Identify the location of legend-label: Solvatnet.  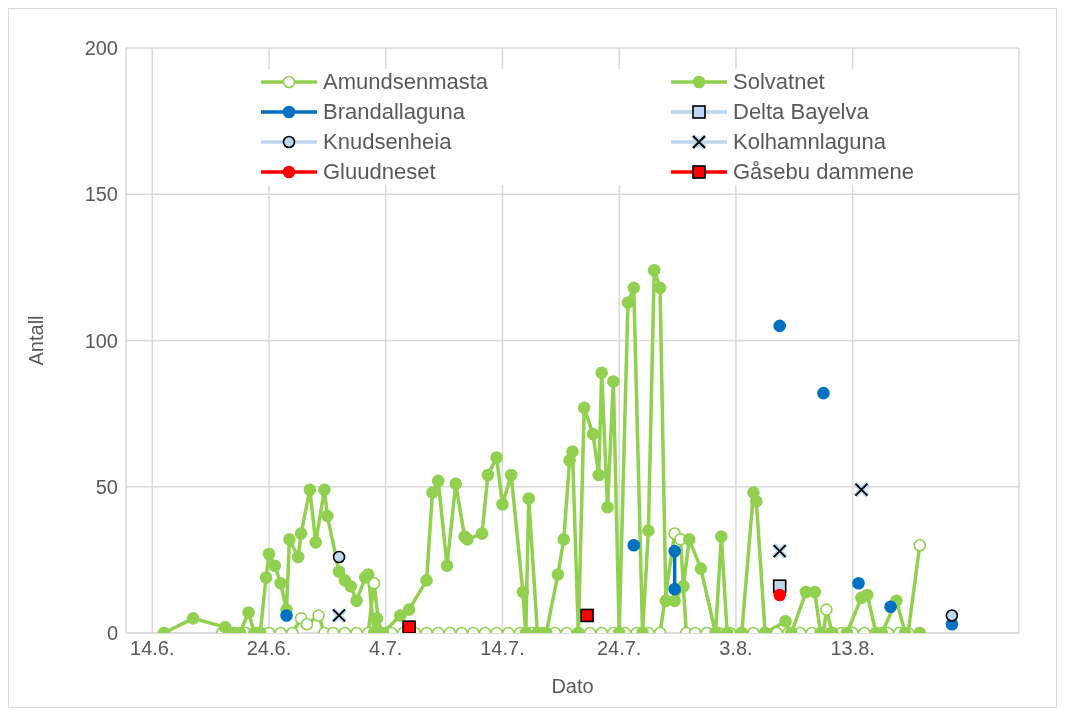
(779, 82).